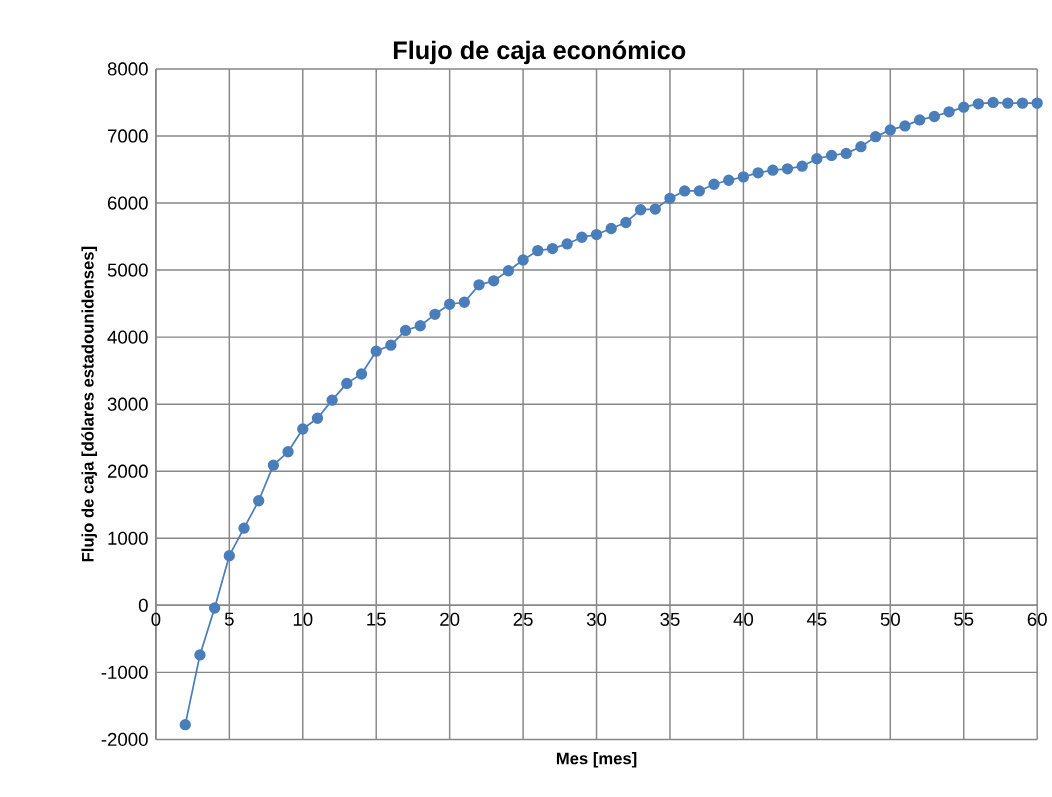 The image size is (1052, 797). I want to click on y-tick-label: 8000, so click(127, 69).